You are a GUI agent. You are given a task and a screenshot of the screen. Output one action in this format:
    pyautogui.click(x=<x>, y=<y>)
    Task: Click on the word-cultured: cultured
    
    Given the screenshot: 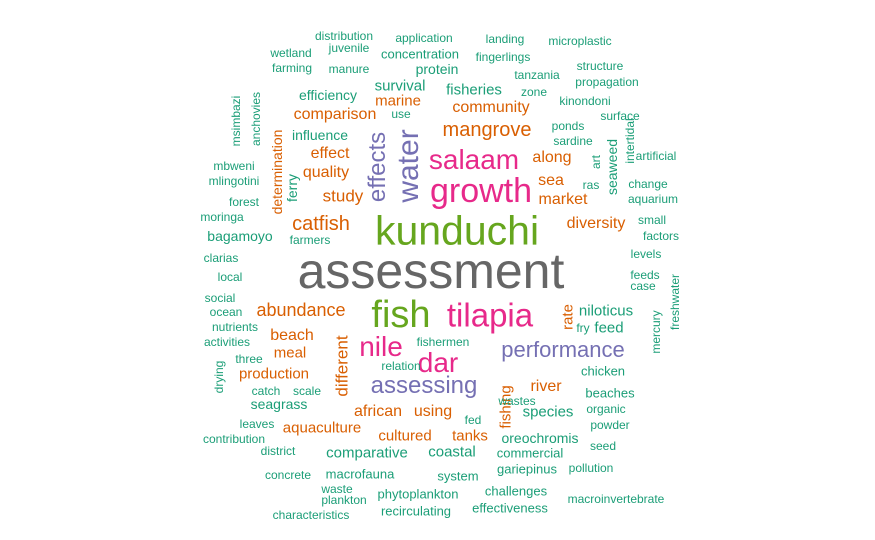 What is the action you would take?
    pyautogui.click(x=405, y=436)
    